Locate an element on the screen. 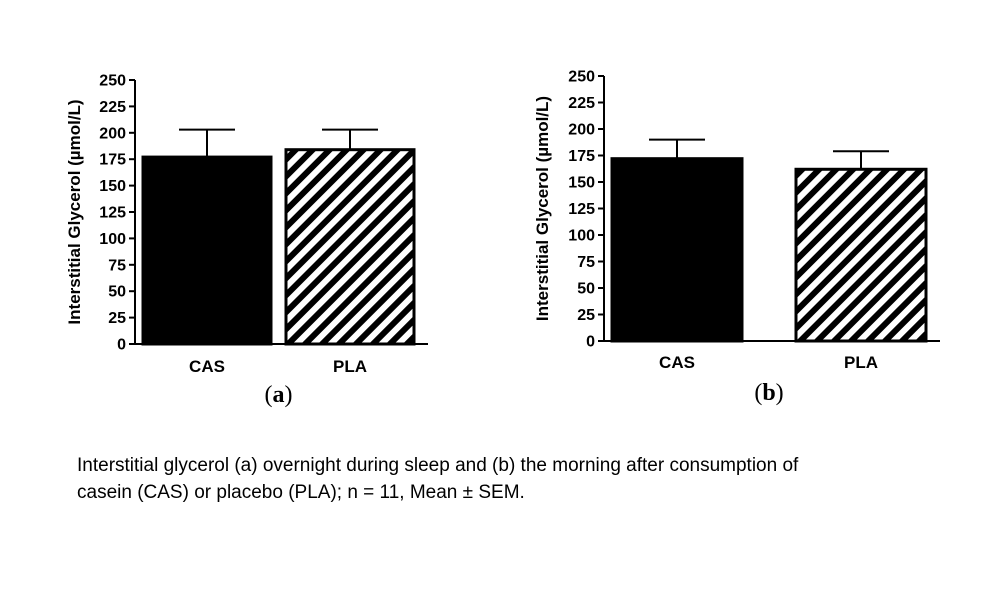 The width and height of the screenshot is (1000, 595). panel-label: (b) is located at coordinates (768, 393).